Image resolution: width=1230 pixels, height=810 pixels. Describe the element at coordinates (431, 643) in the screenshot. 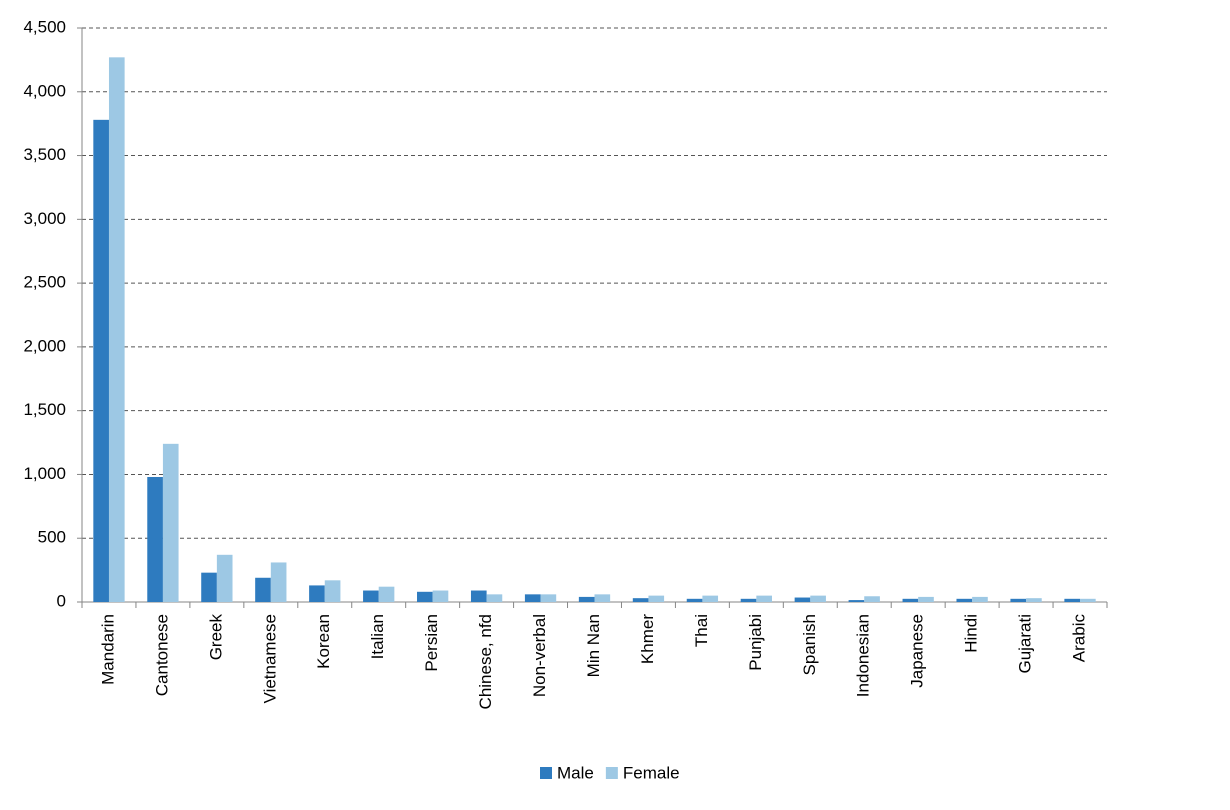

I see `x-tick-label: Persian` at that location.